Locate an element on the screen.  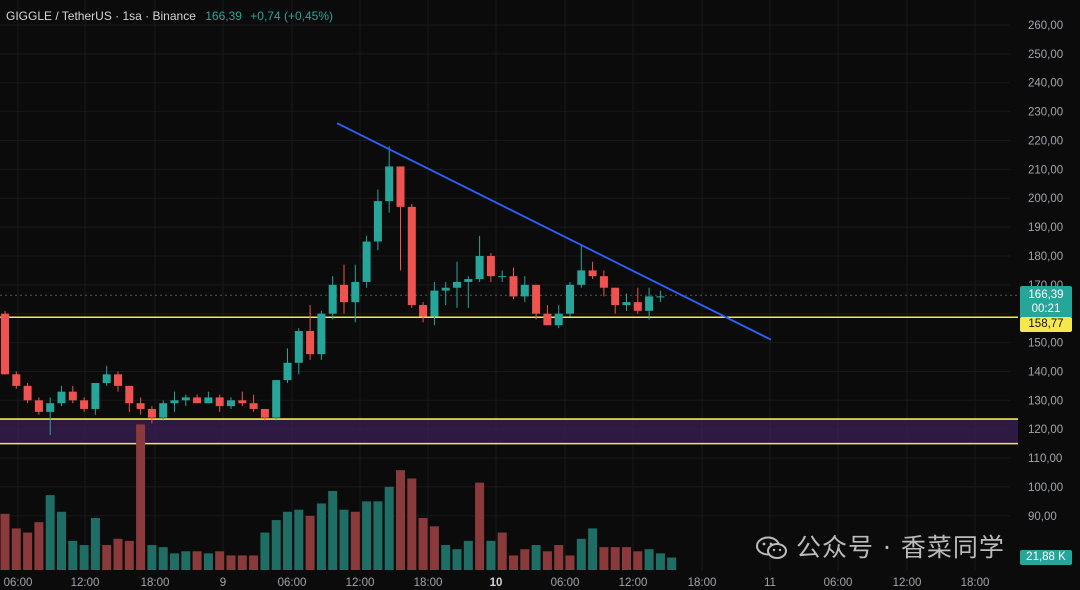
y-axis-tick-label: 240,00 is located at coordinates (1045, 84).